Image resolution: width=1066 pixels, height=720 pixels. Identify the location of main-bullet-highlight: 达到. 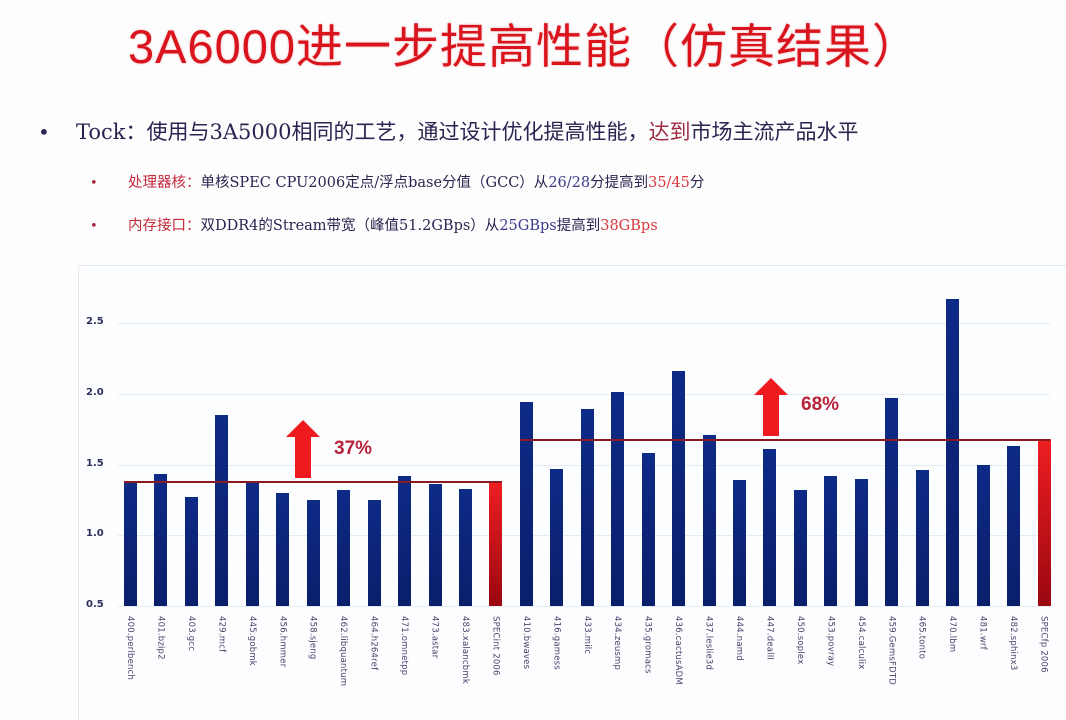
(669, 132).